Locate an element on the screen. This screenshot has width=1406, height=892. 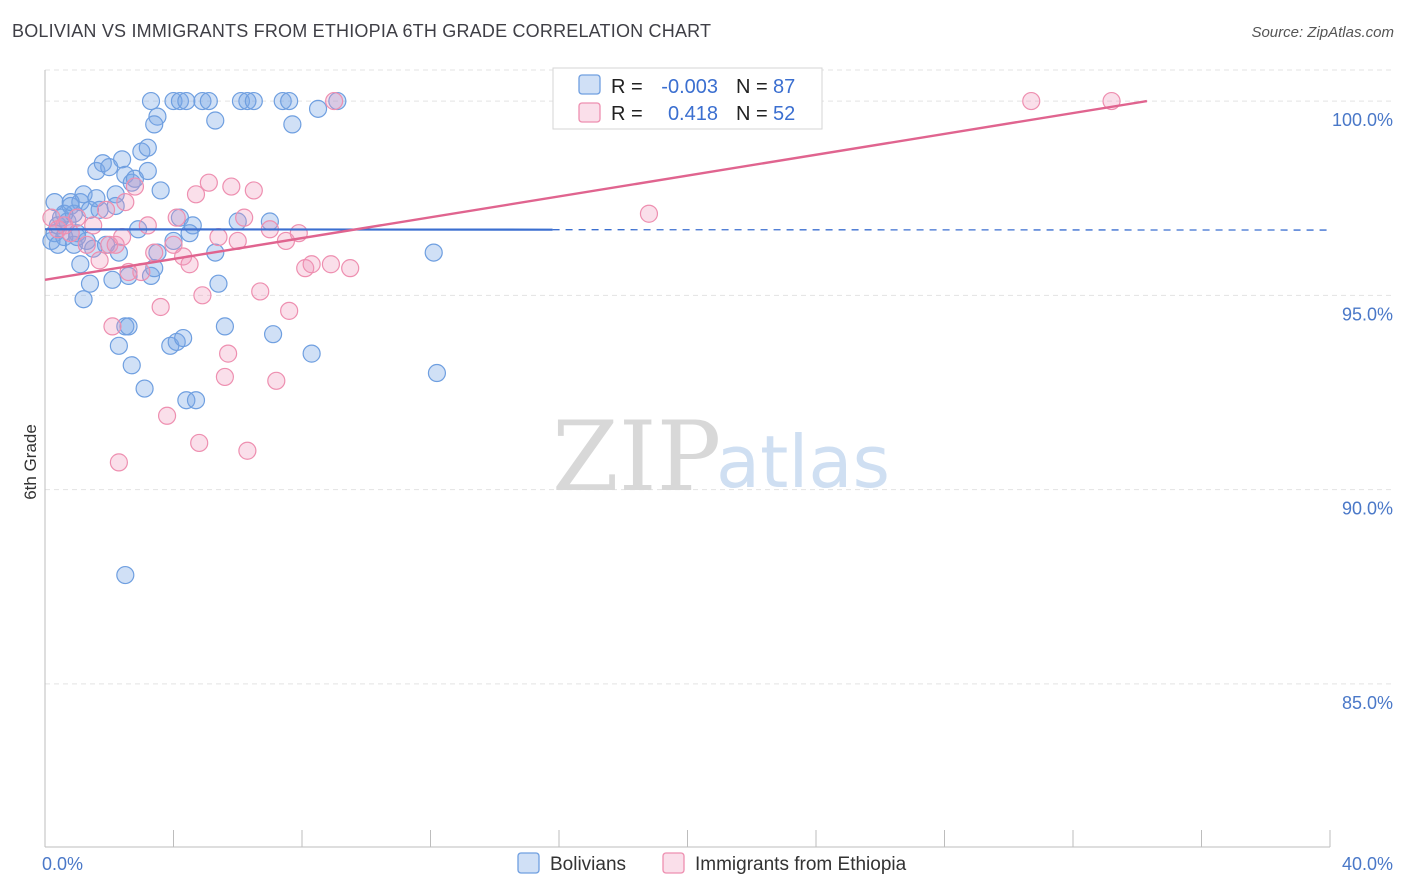
x-tick-label-min: 0.0% is located at coordinates (62, 864).